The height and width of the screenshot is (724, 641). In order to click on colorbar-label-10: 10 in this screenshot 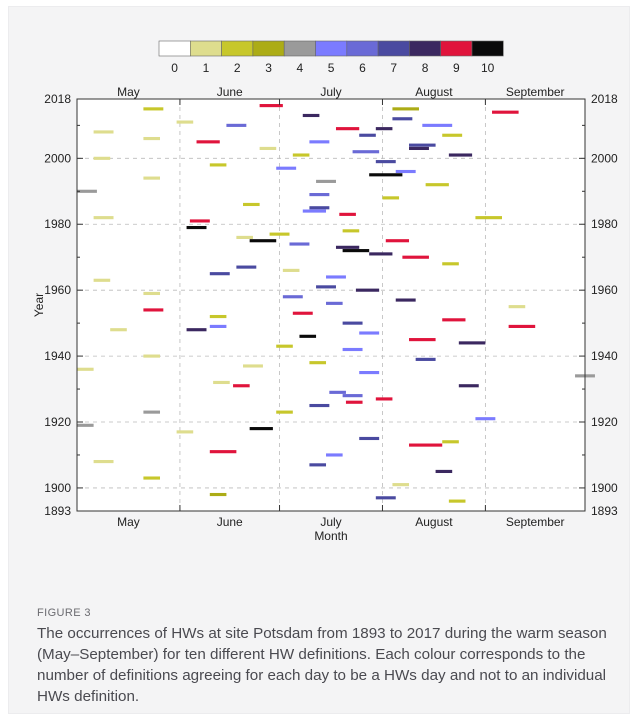, I will do `click(488, 68)`.